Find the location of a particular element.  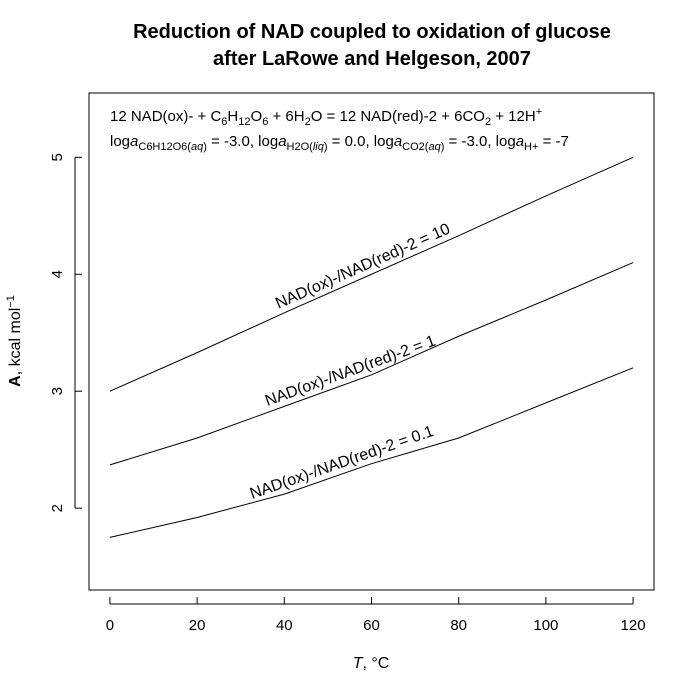

x-tick-label: 80 is located at coordinates (458, 625).